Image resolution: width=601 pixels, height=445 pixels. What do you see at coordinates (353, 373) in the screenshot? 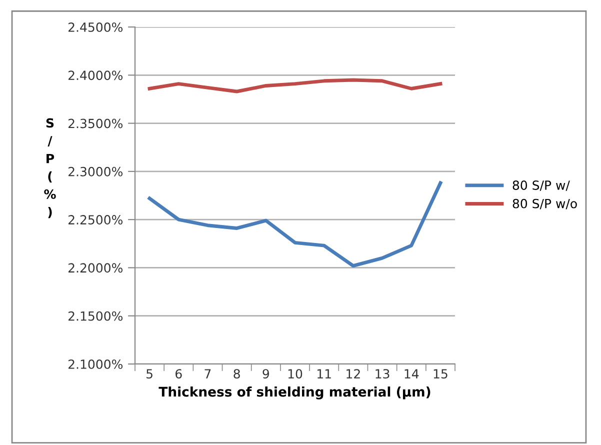
I see `x-tick-label: 12` at bounding box center [353, 373].